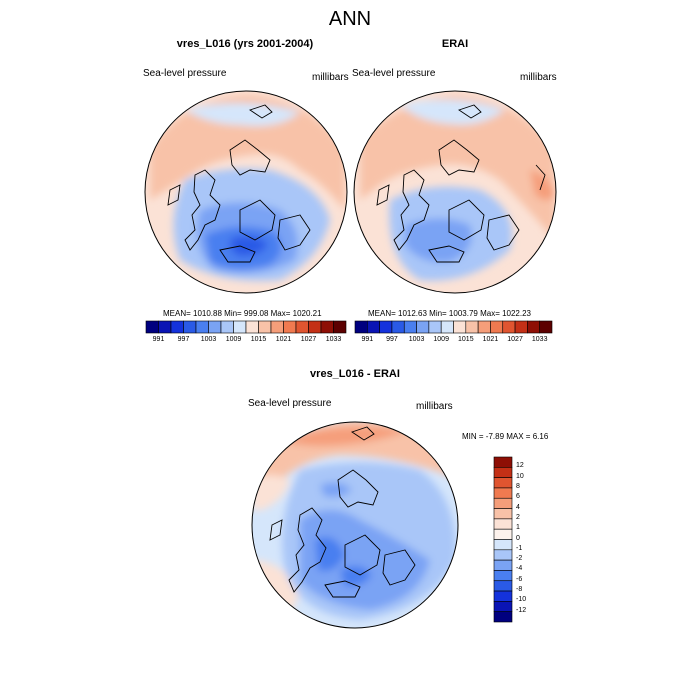  Describe the element at coordinates (290, 403) in the screenshot. I see `panel3-variable-label: Sea-level pressure` at that location.